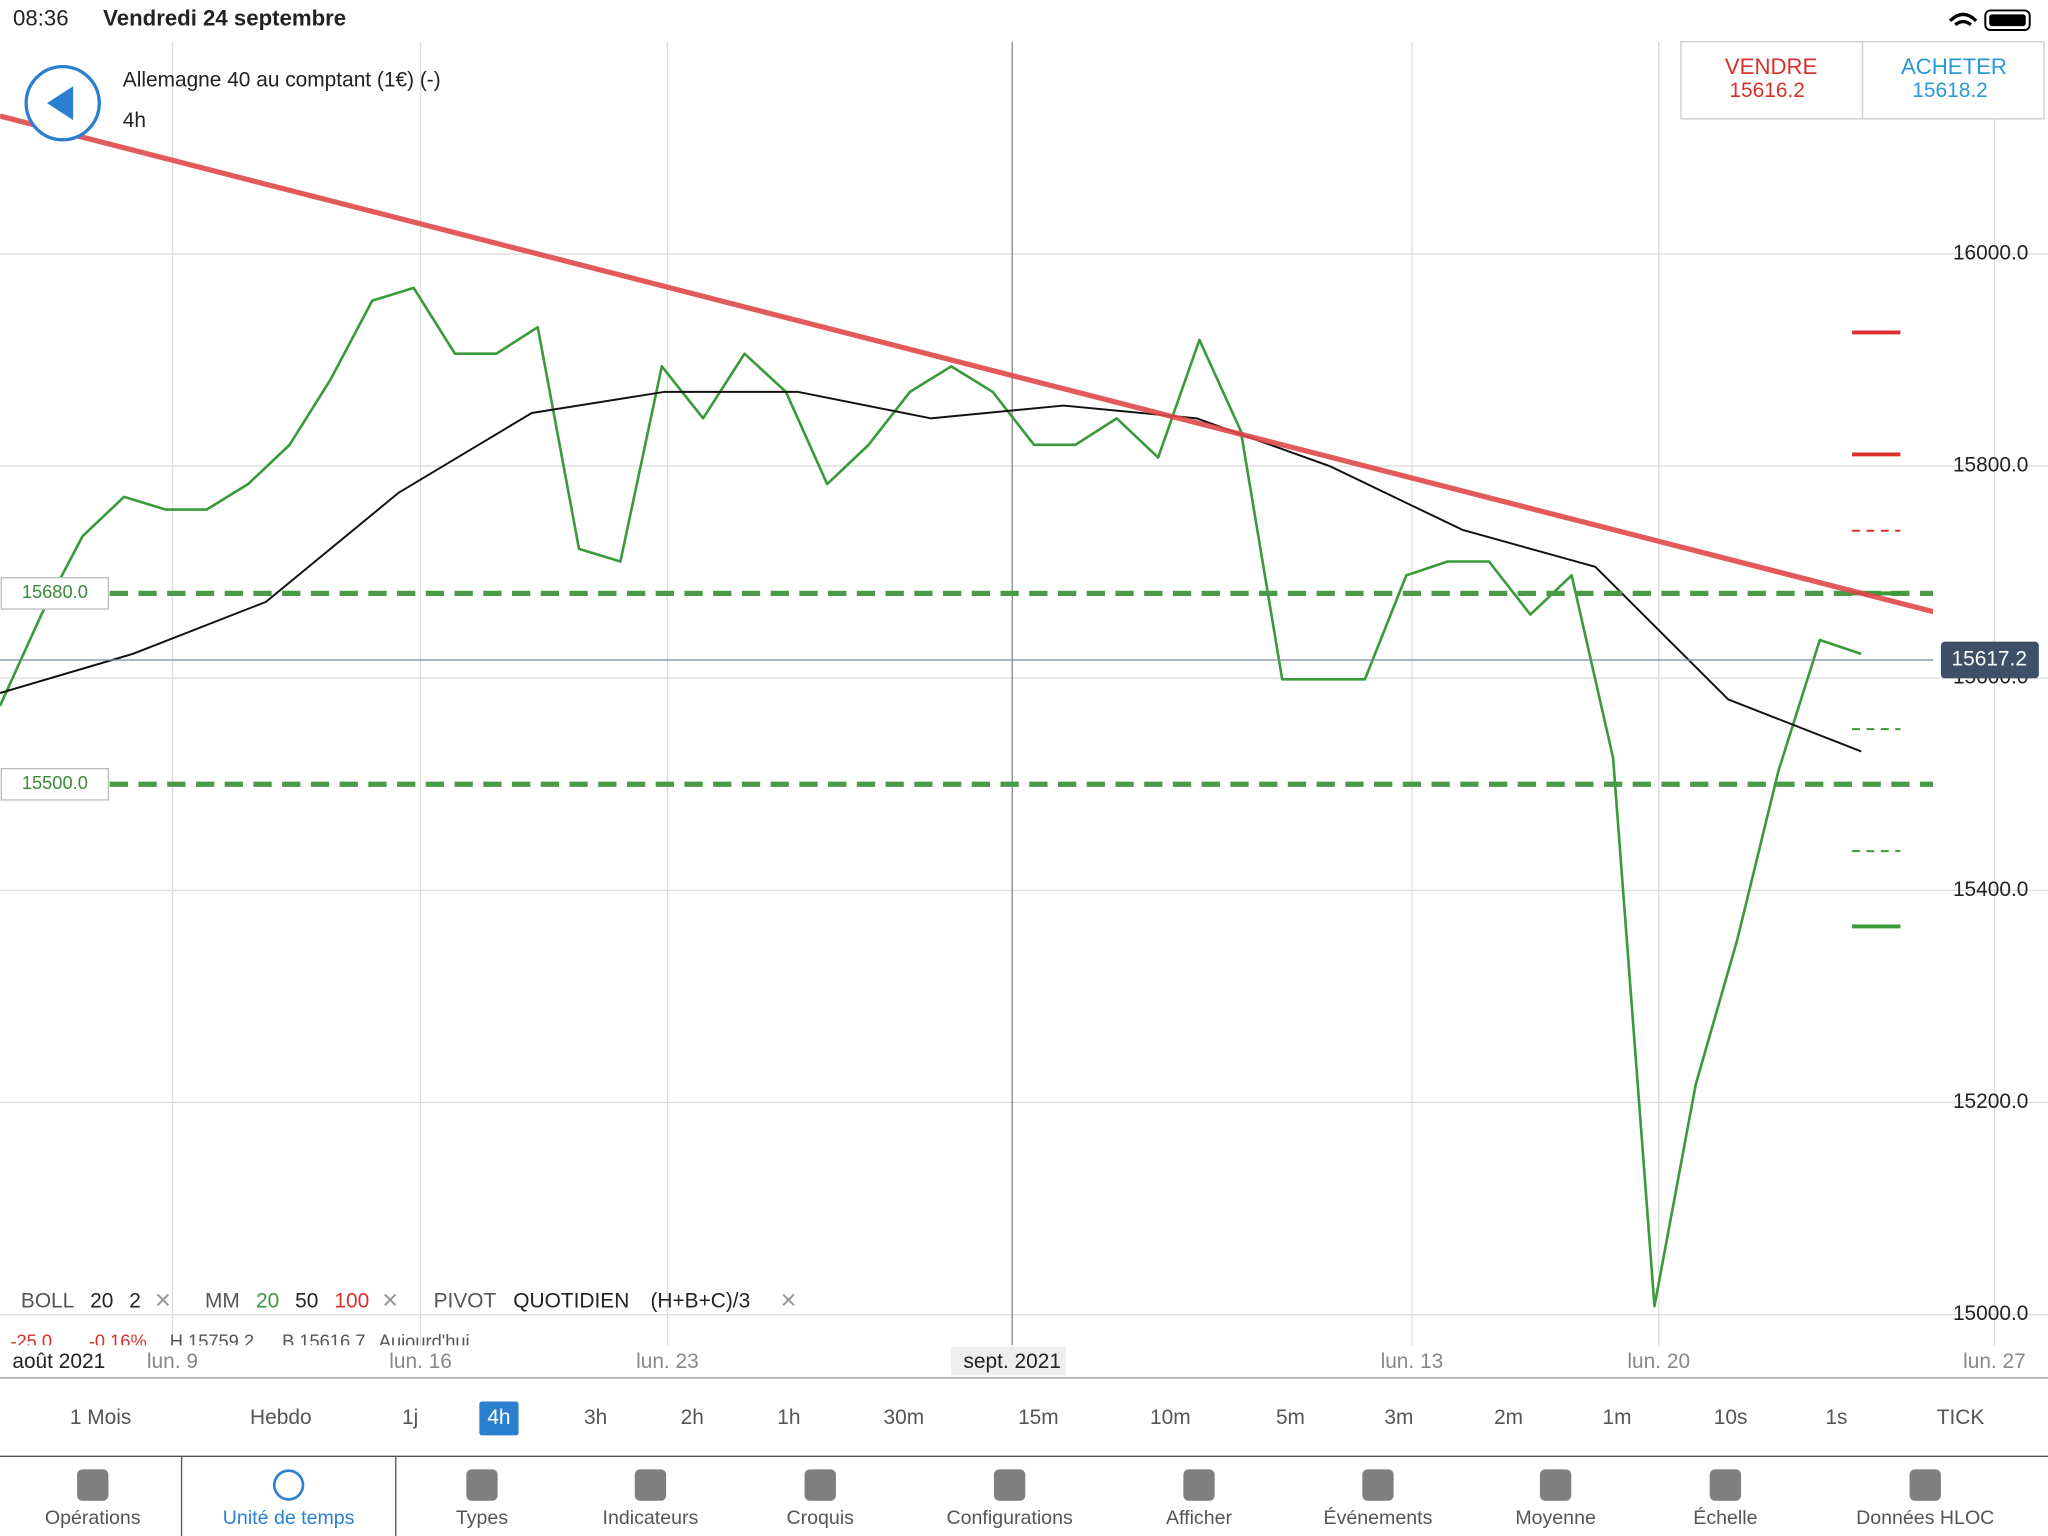 This screenshot has width=2048, height=1536. I want to click on sell-price: 15616.2, so click(1766, 90).